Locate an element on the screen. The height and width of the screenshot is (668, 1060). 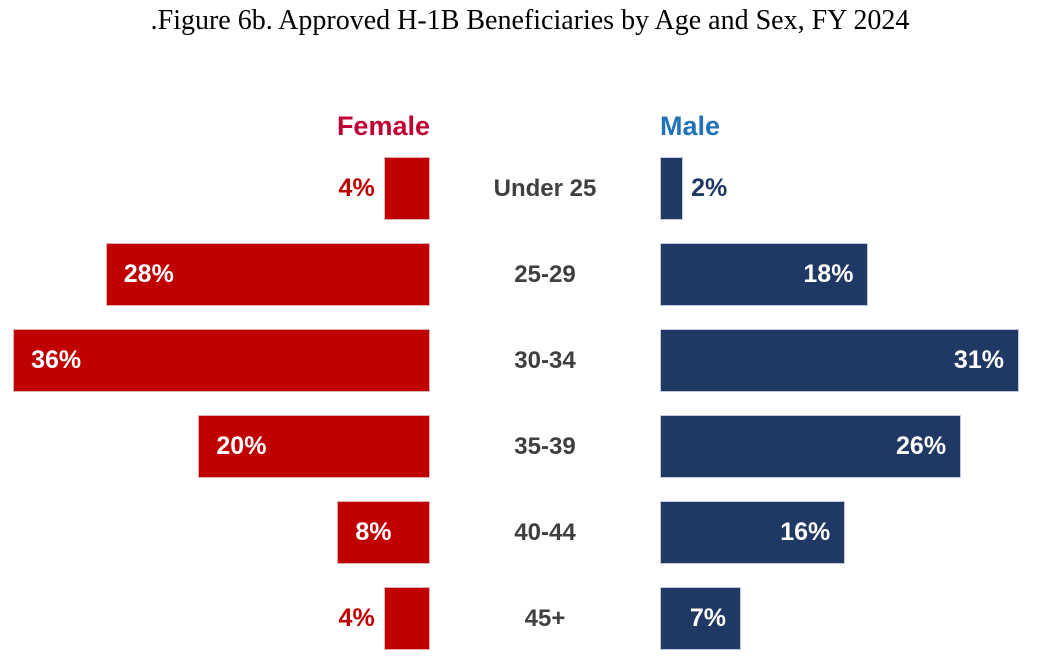
female-bar: 20% is located at coordinates (314, 446).